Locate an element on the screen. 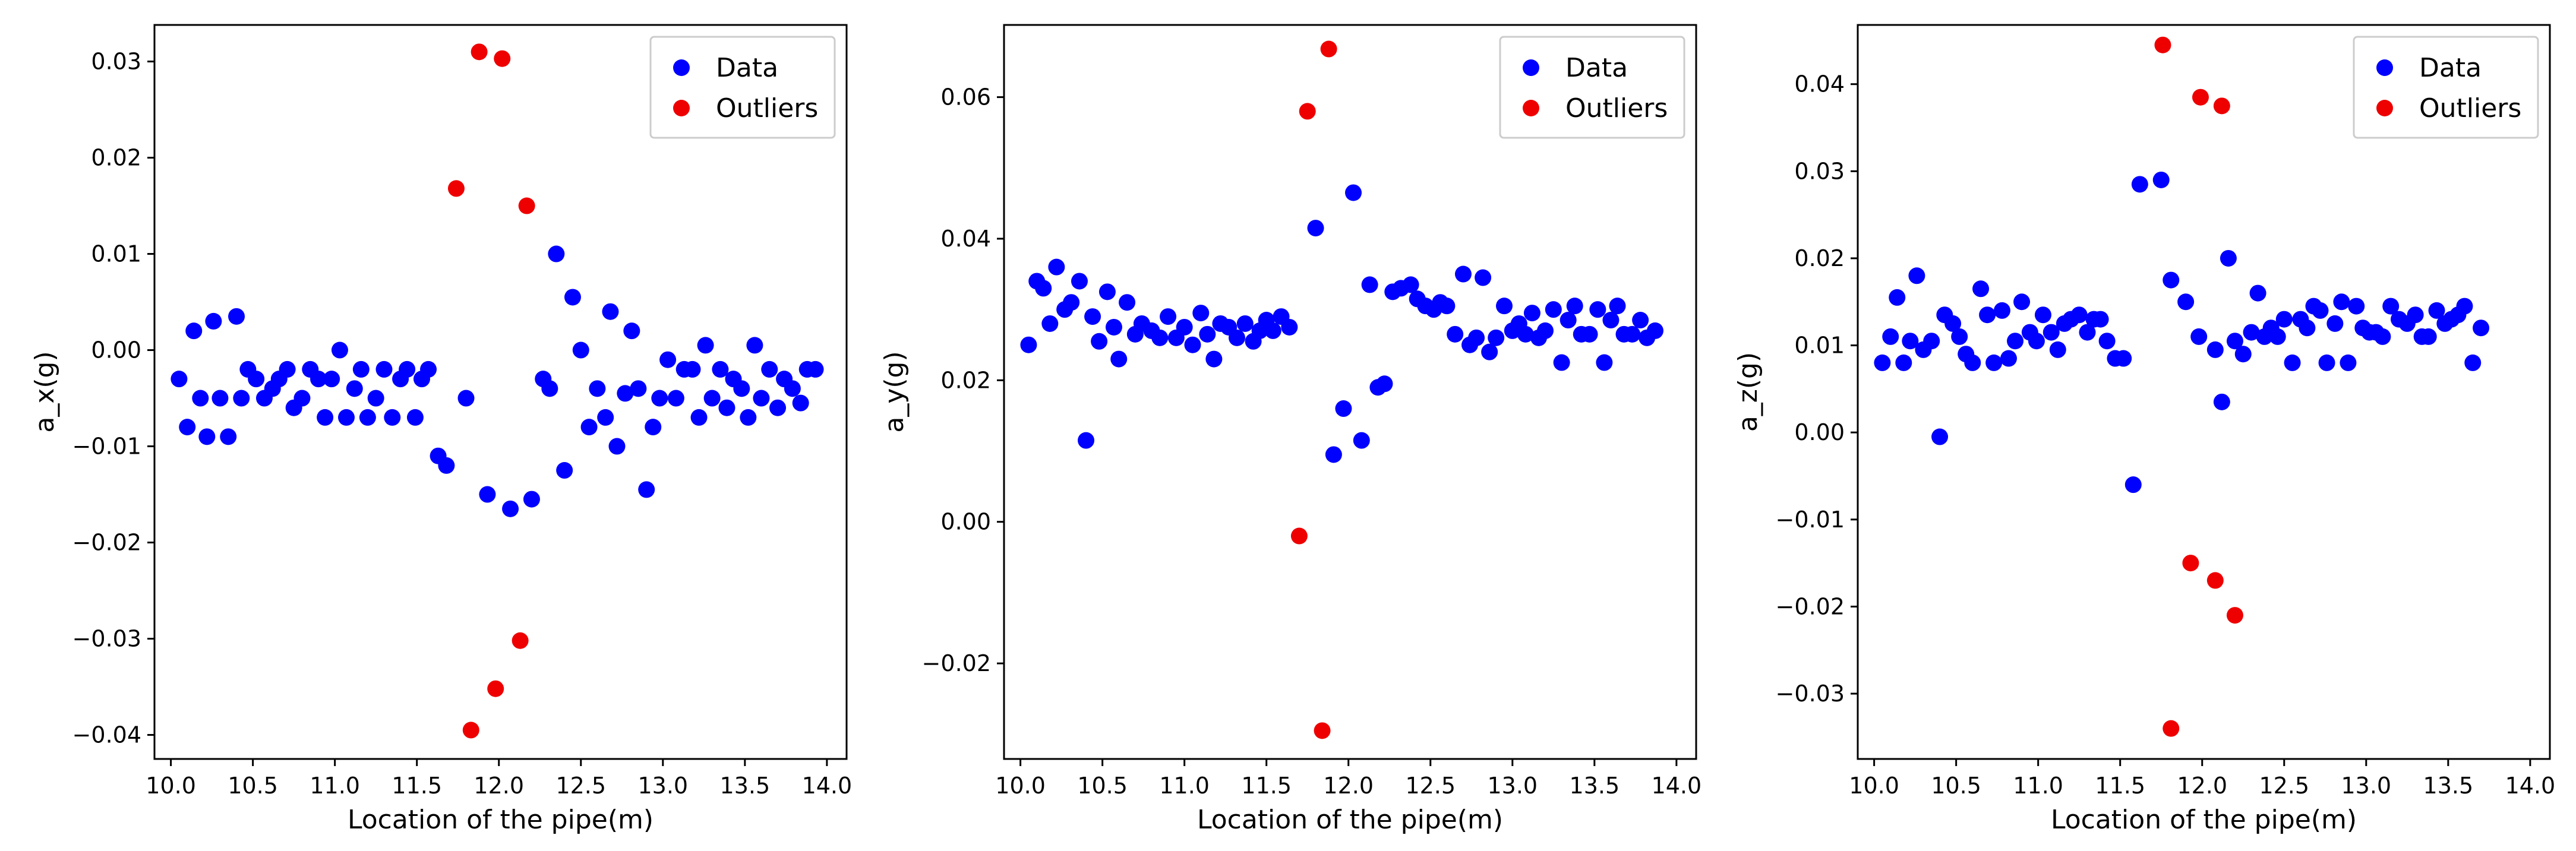 Image resolution: width=2576 pixels, height=851 pixels. y-tick-label: 0.04 is located at coordinates (1819, 84).